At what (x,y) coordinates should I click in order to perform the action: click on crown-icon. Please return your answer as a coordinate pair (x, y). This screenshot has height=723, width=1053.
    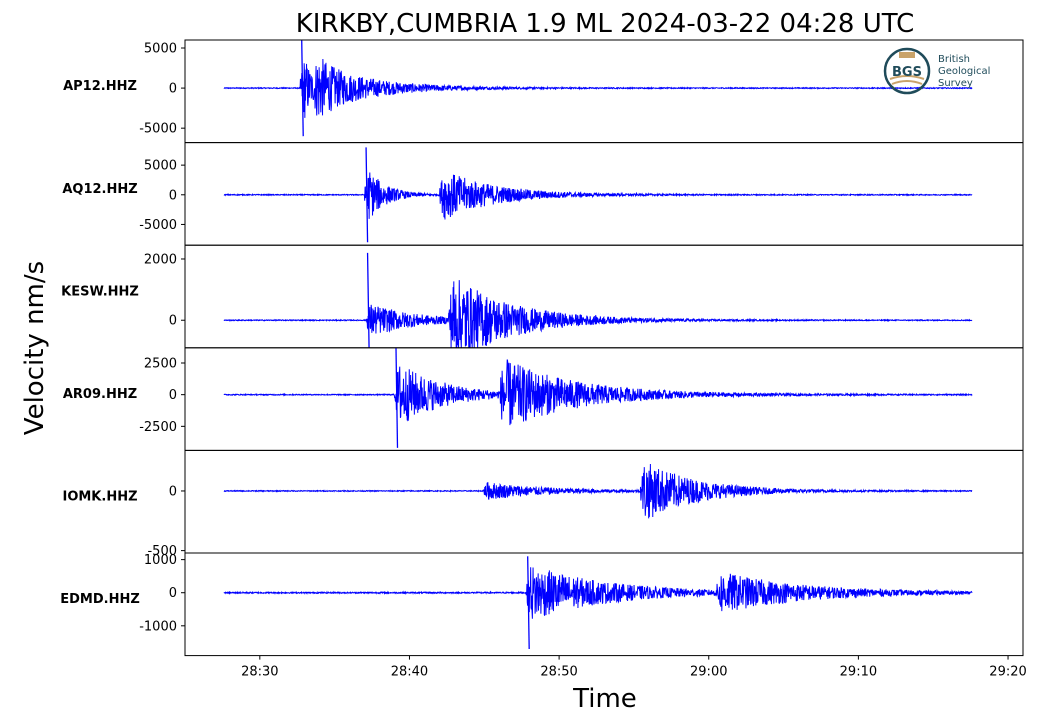
    Looking at the image, I should click on (907, 55).